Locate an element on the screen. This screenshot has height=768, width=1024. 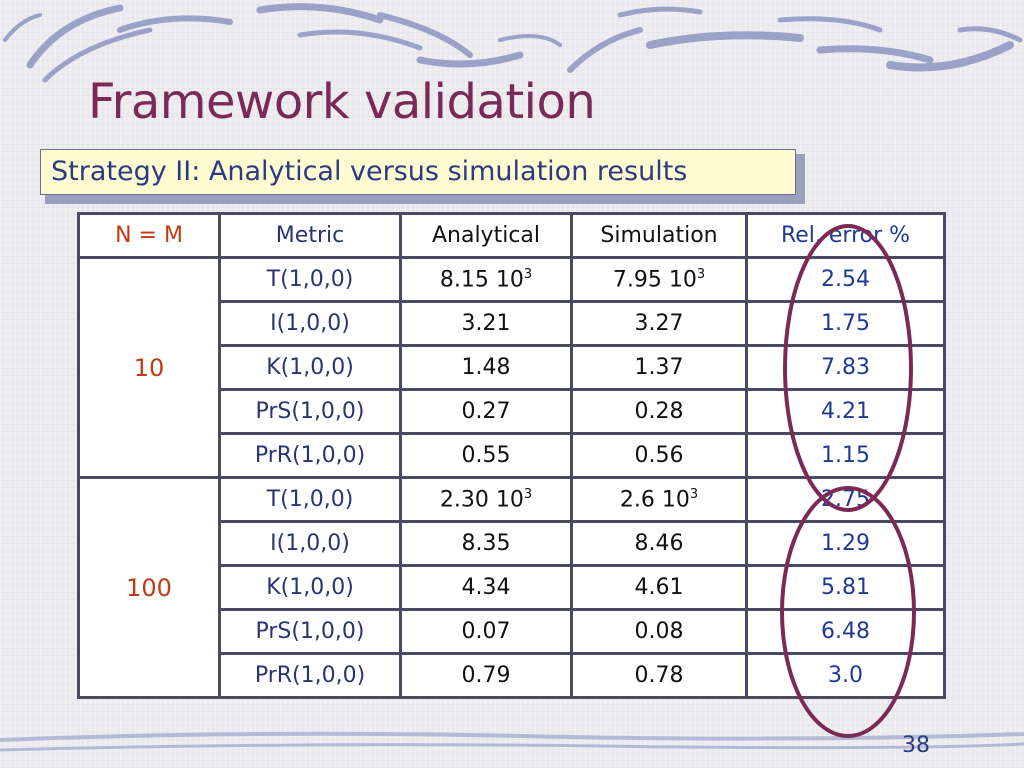
page-title: Framework validation is located at coordinates (342, 102).